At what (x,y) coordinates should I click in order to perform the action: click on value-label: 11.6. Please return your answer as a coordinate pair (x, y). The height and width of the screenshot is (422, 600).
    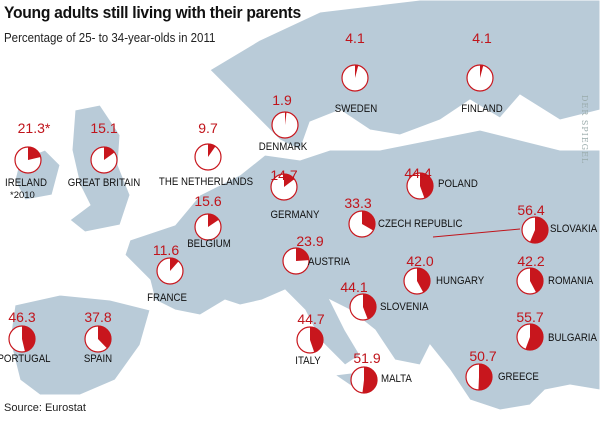
    Looking at the image, I should click on (166, 250).